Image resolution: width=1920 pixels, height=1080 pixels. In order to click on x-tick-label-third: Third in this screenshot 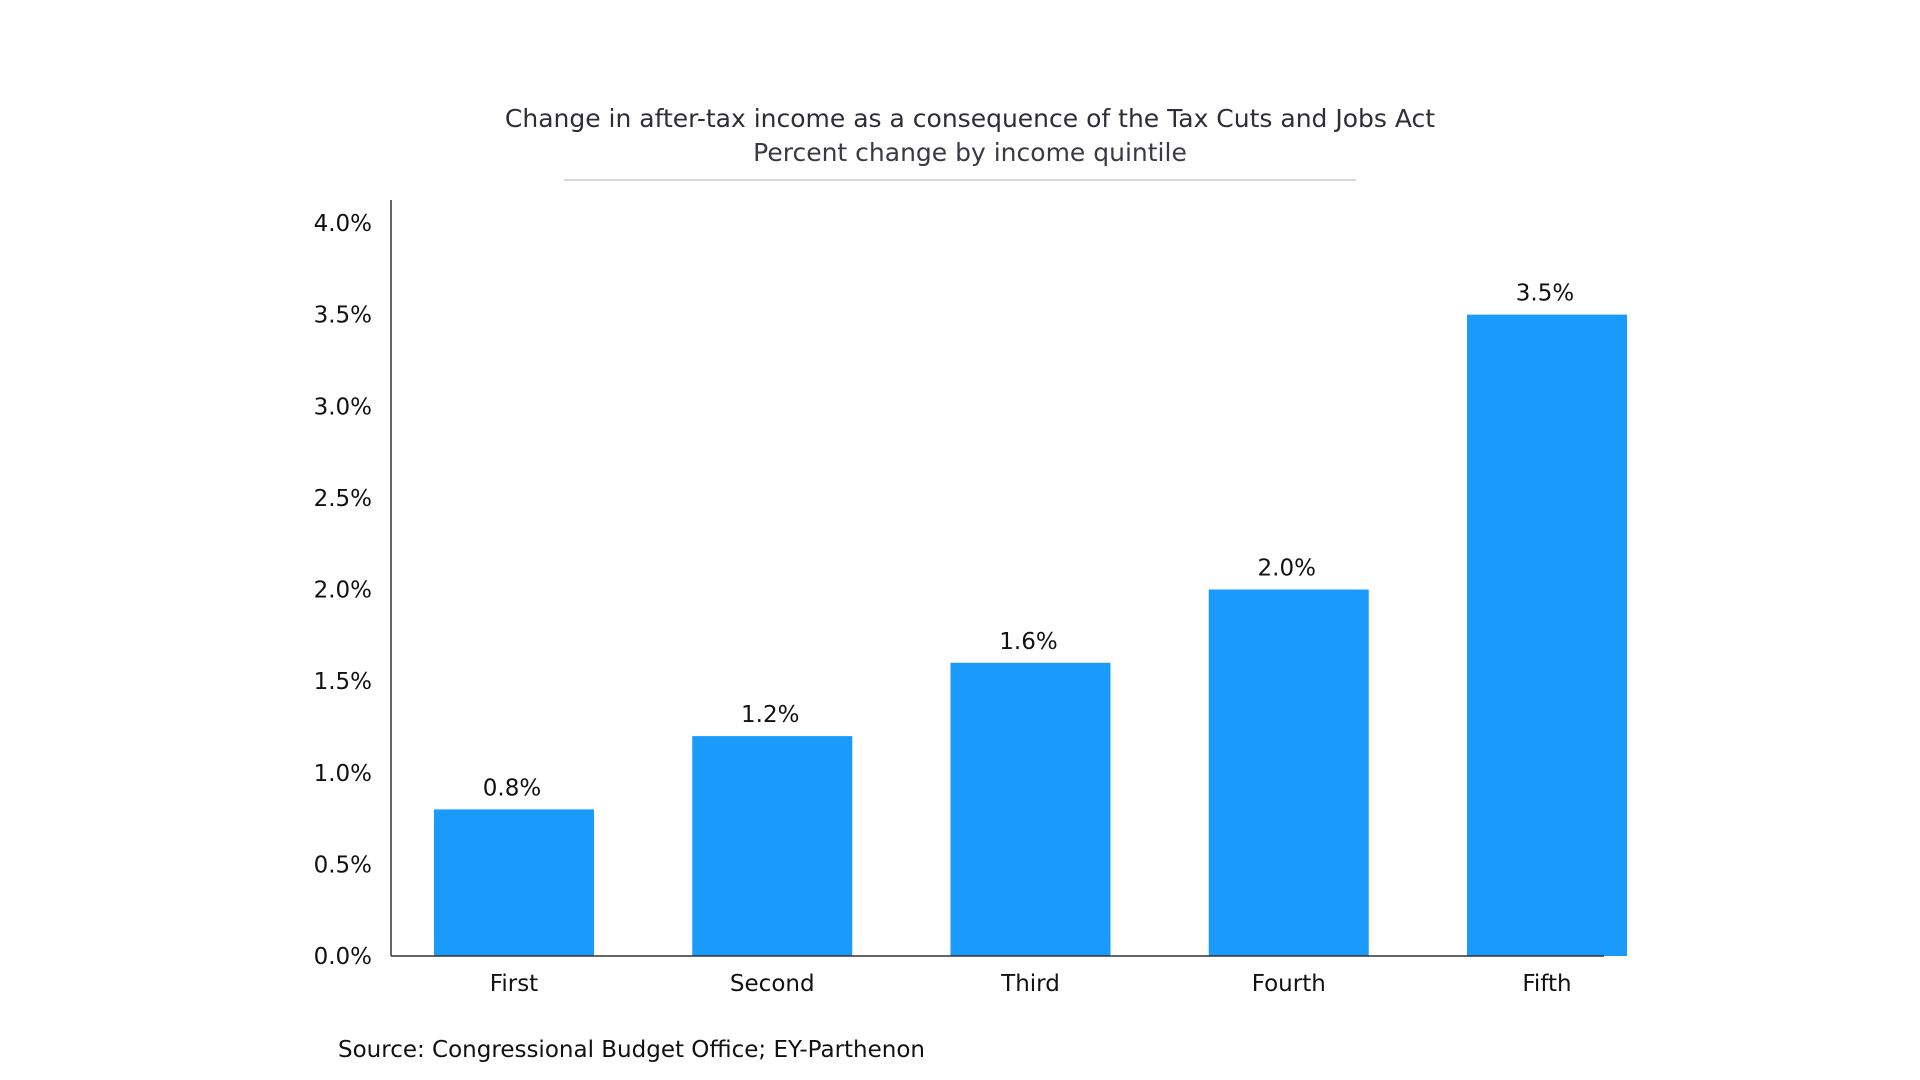, I will do `click(1030, 984)`.